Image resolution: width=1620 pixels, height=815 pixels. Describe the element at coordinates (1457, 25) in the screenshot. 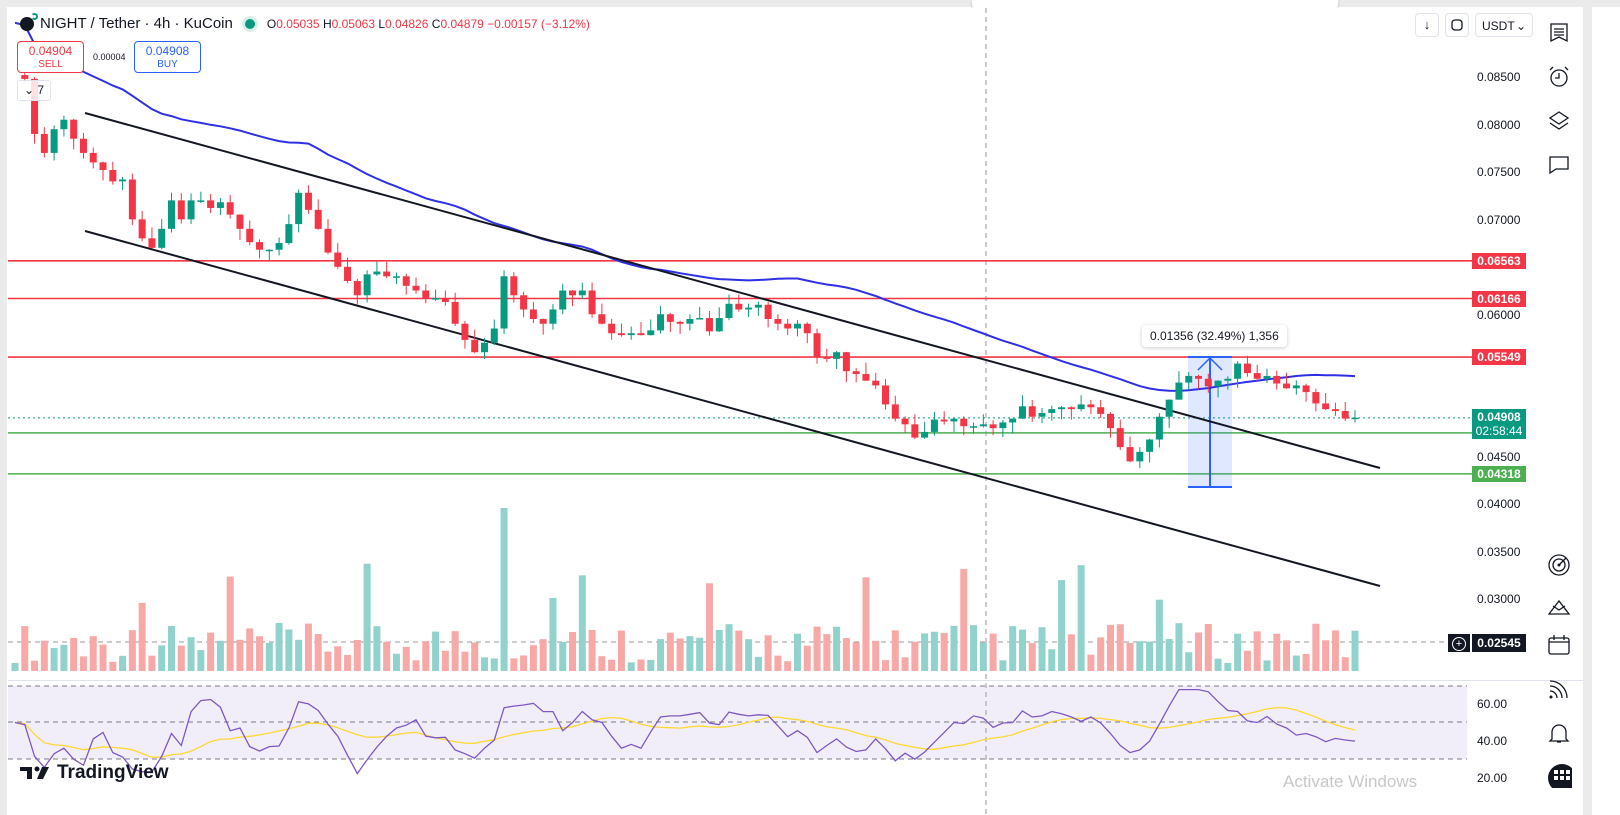

I see `fullscreen-button` at that location.